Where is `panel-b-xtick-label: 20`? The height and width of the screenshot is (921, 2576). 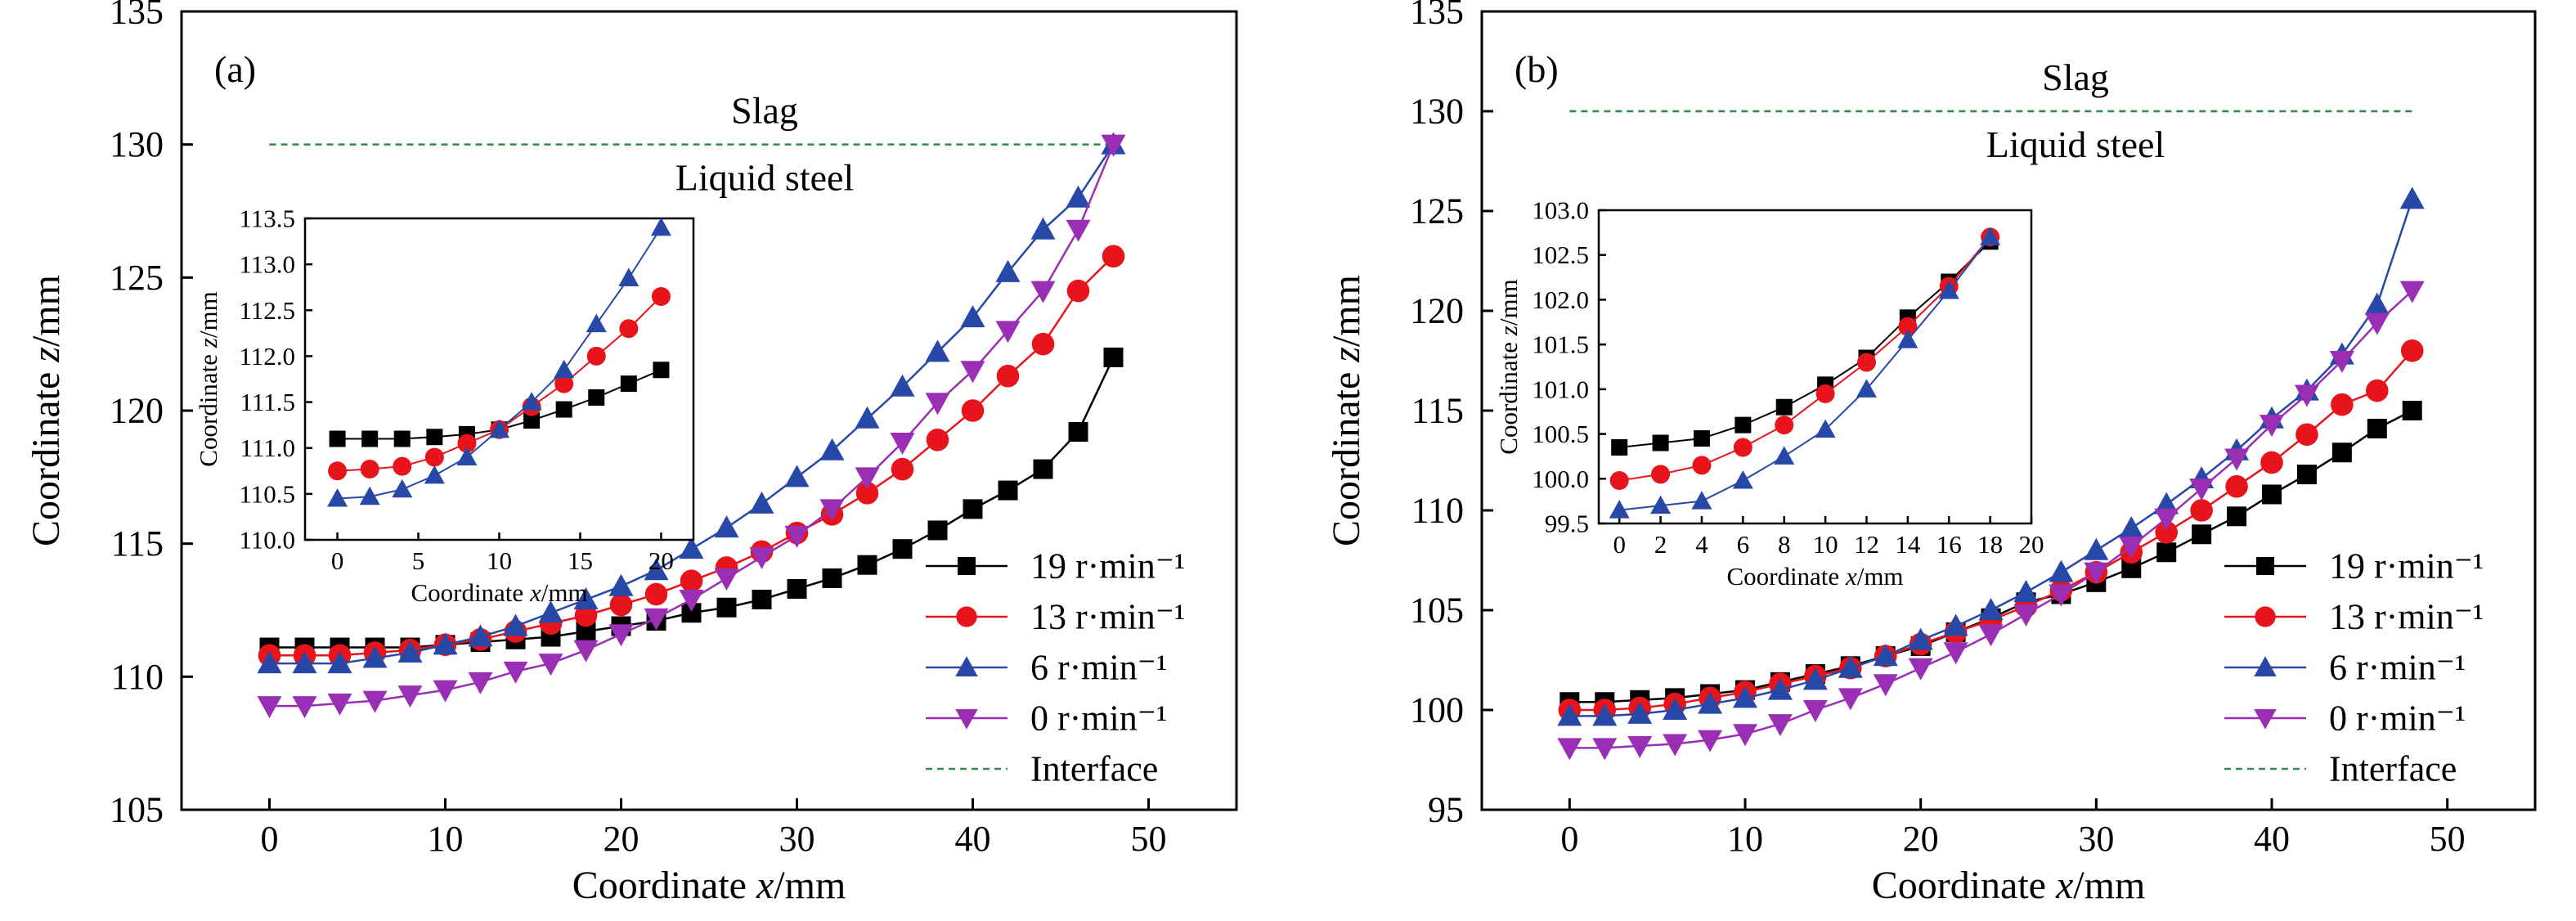
panel-b-xtick-label: 20 is located at coordinates (1921, 839).